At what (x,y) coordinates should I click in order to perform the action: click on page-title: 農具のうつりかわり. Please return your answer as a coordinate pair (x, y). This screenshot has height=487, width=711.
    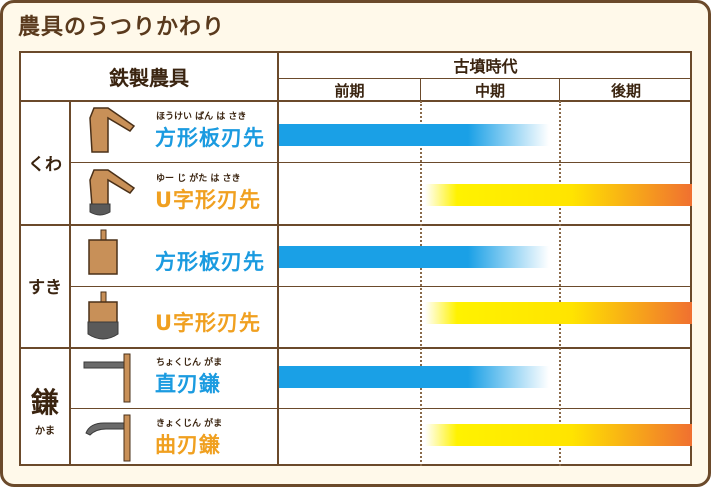
    Looking at the image, I should click on (122, 27).